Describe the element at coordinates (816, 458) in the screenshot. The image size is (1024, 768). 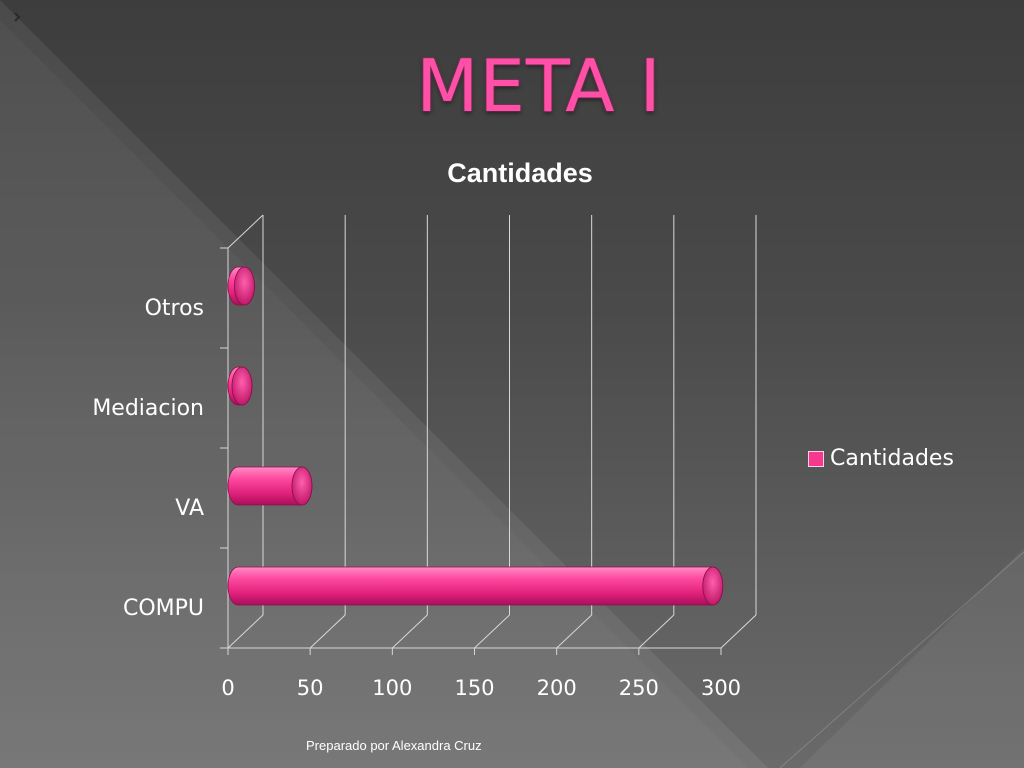
I see `legend-swatch` at that location.